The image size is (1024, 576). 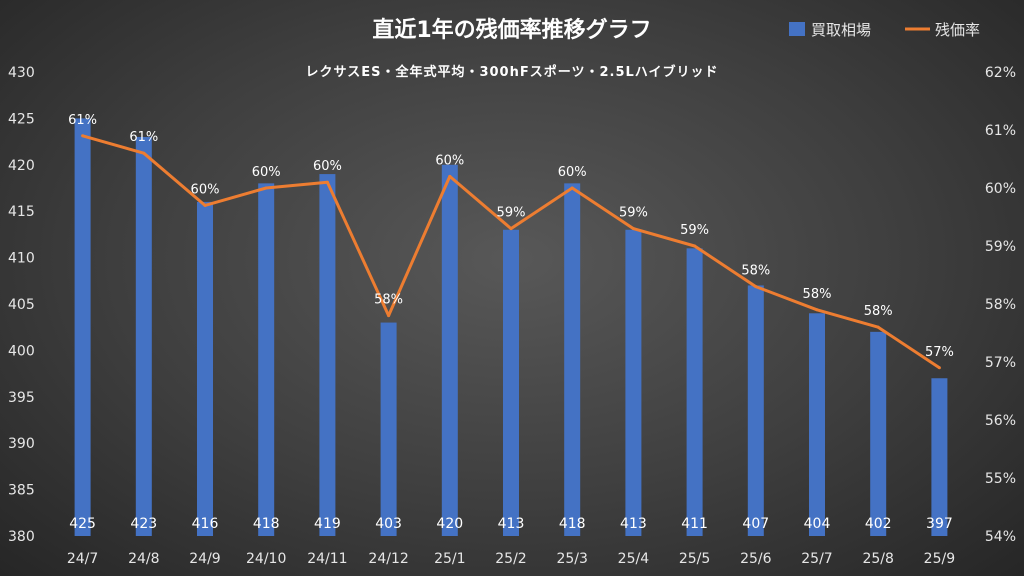 What do you see at coordinates (21, 166) in the screenshot?
I see `y-left-tick-label: 420` at bounding box center [21, 166].